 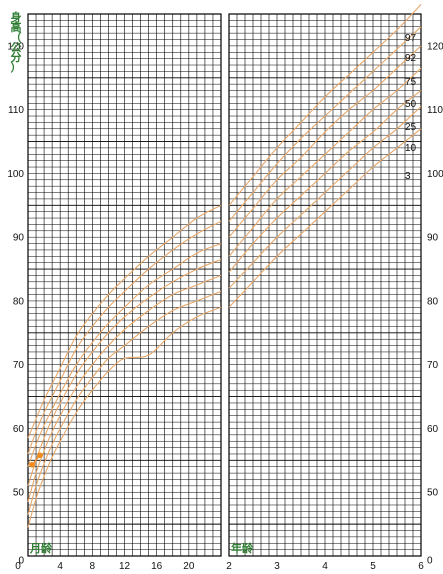 What do you see at coordinates (36, 460) in the screenshot?
I see `measurement-points` at bounding box center [36, 460].